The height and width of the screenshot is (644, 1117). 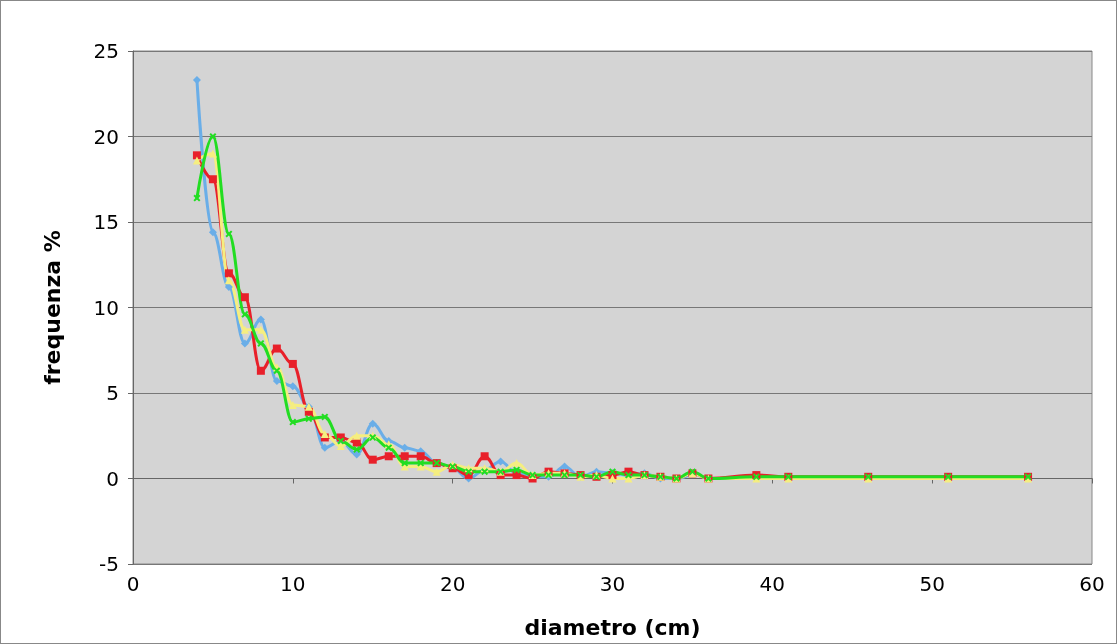 I want to click on y-tick-label: 5, so click(x=112, y=393).